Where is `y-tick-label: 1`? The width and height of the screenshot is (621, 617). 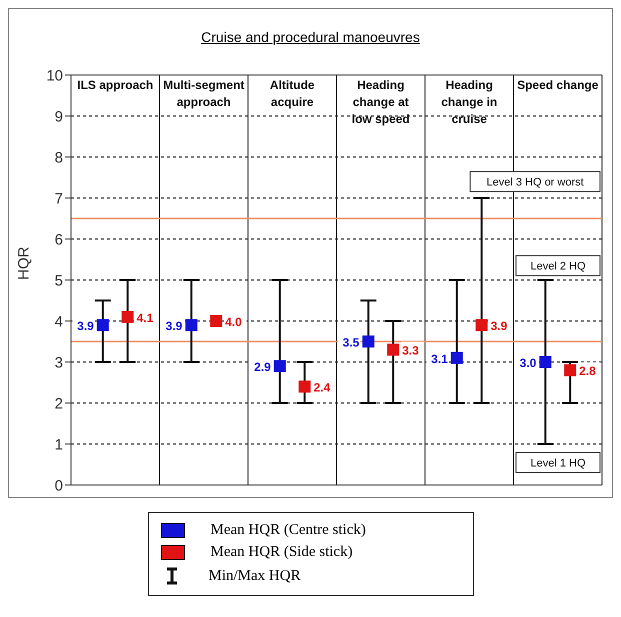
y-tick-label: 1 is located at coordinates (58, 445).